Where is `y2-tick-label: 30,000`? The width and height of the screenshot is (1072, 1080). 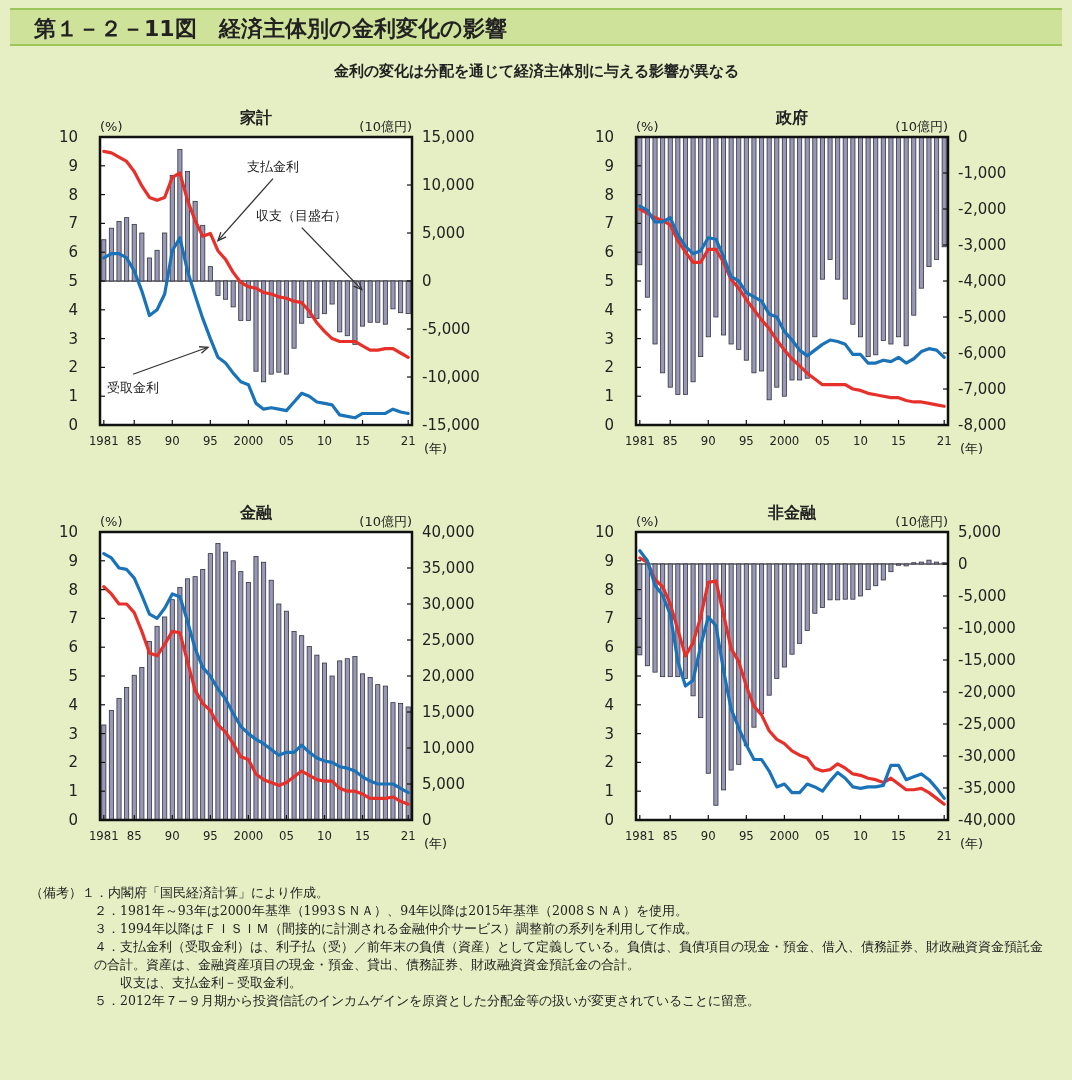
y2-tick-label: 30,000 is located at coordinates (448, 604).